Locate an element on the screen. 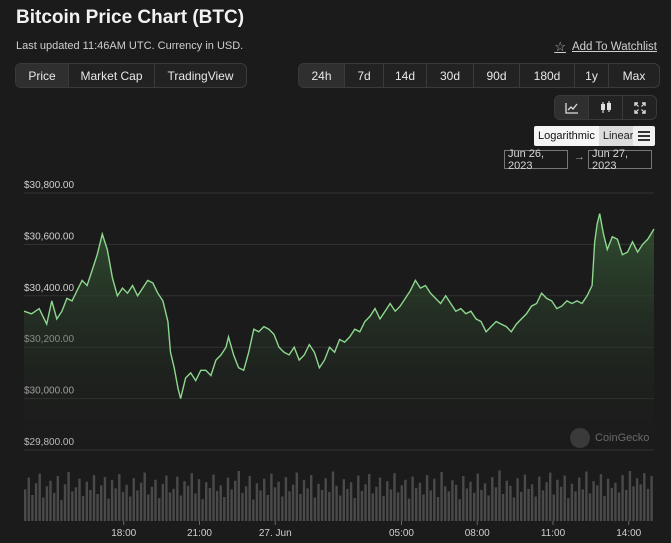  hamburger-menu-icon is located at coordinates (644, 136).